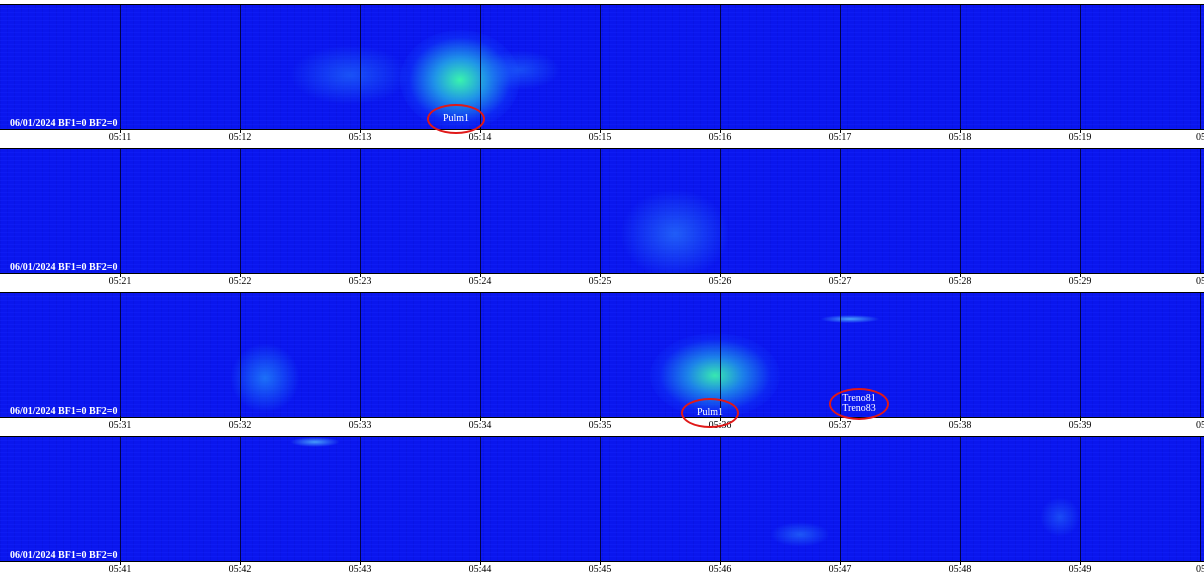 The image size is (1204, 578). What do you see at coordinates (480, 137) in the screenshot?
I see `tick-label: 05:14` at bounding box center [480, 137].